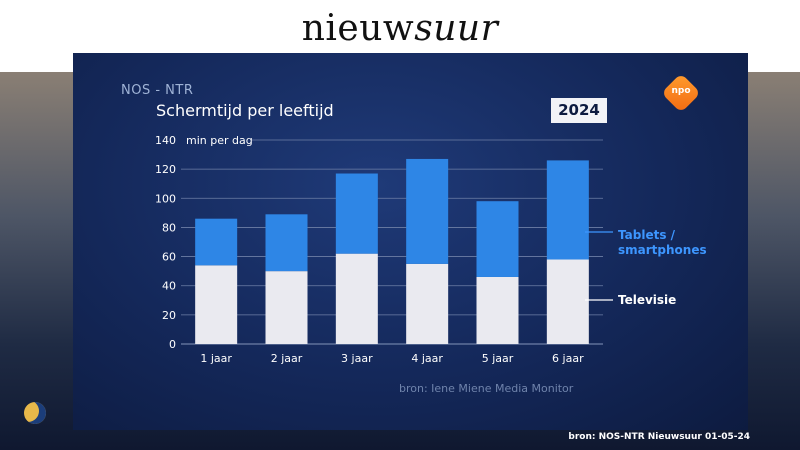  Describe the element at coordinates (486, 388) in the screenshot. I see `source-note: bron: Iene Miene Media Monitor` at that location.